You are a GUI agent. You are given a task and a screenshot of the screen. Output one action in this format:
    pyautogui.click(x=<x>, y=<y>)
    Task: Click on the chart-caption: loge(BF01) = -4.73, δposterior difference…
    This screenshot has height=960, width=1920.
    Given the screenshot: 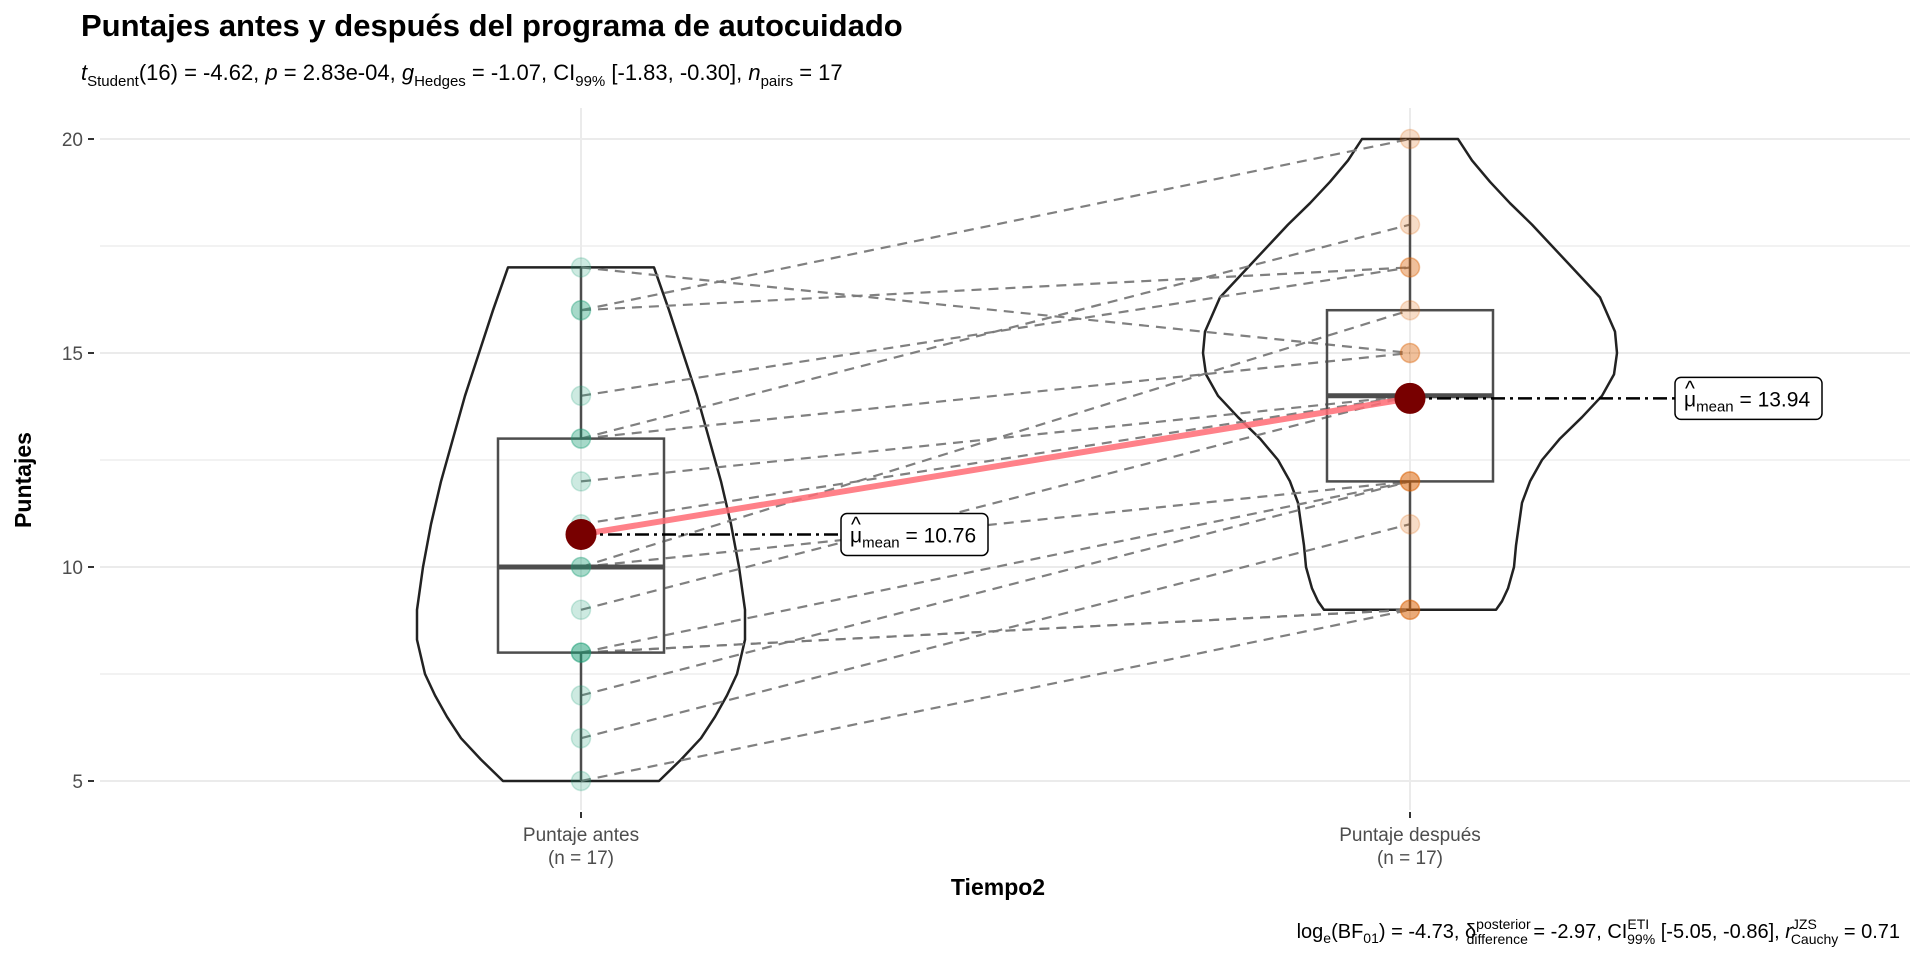 What is the action you would take?
    pyautogui.click(x=1598, y=931)
    